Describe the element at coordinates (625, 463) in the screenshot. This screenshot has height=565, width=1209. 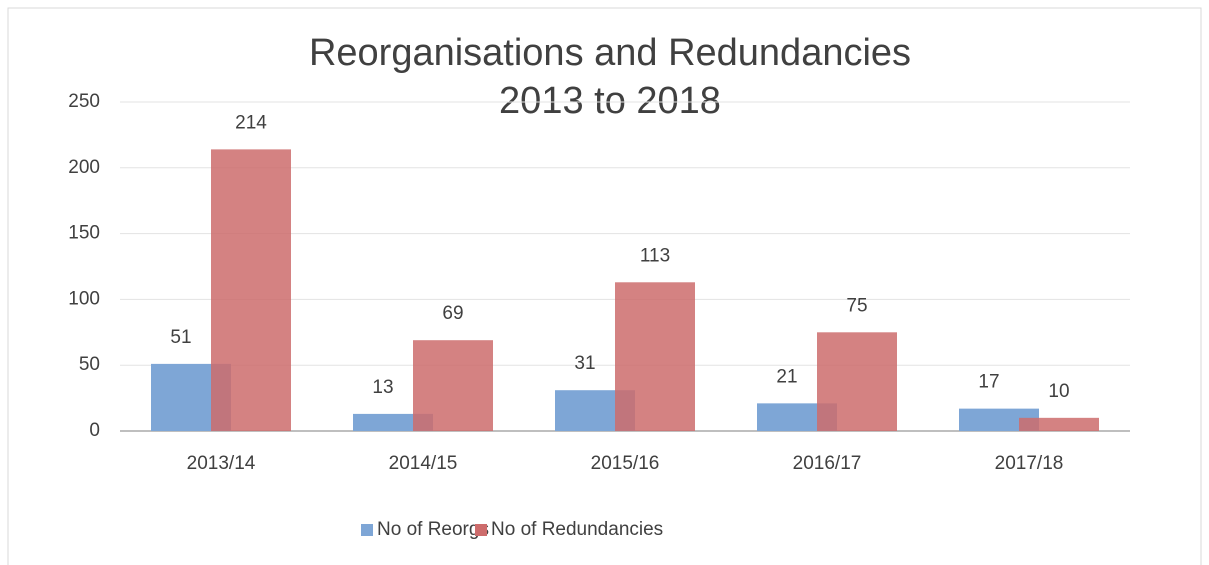
I see `x-tick-label: 2015/16` at that location.